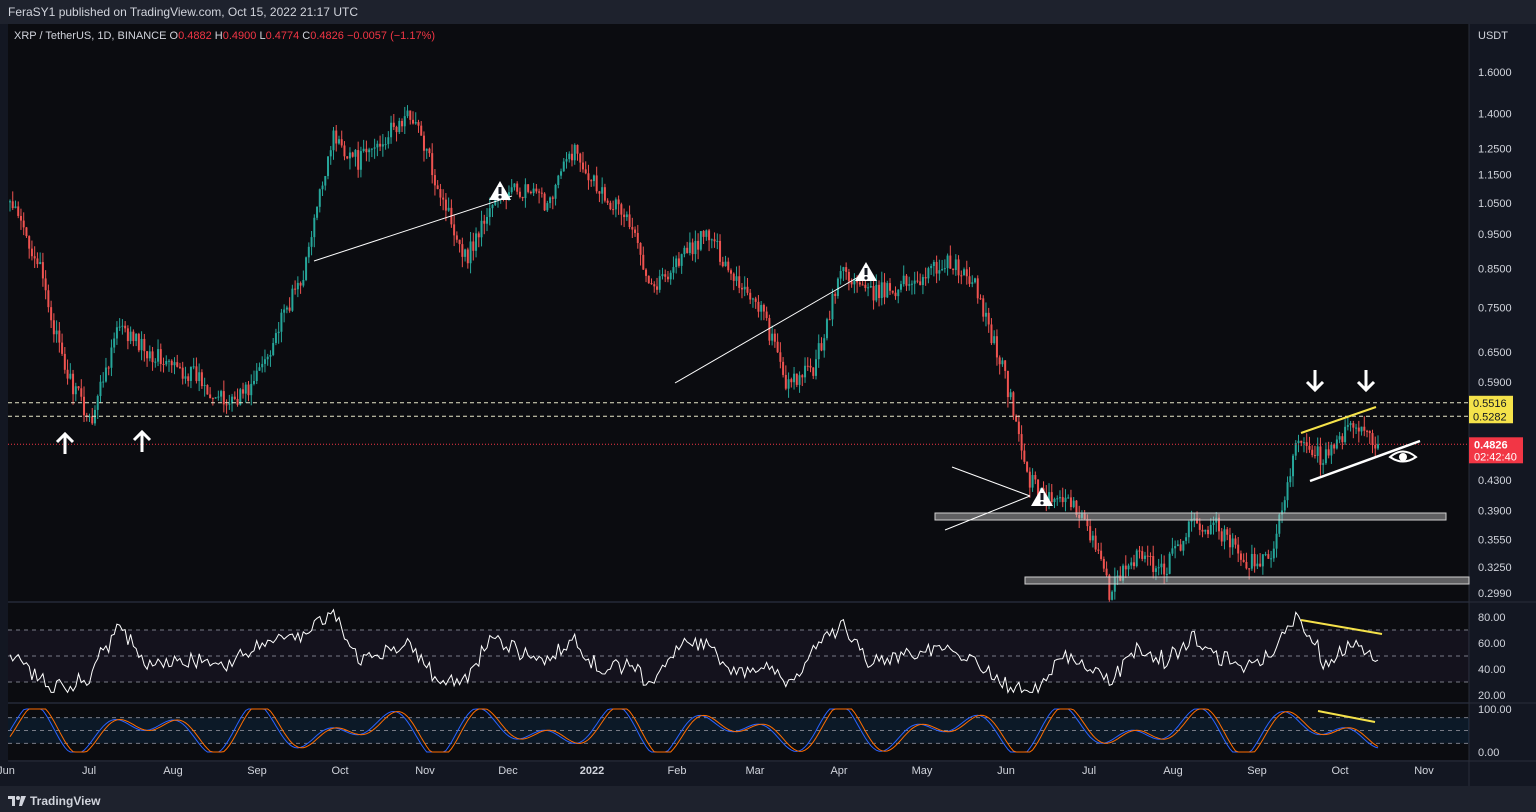 This screenshot has width=1536, height=812. What do you see at coordinates (1495, 594) in the screenshot?
I see `price-tick-label: 0.2990` at bounding box center [1495, 594].